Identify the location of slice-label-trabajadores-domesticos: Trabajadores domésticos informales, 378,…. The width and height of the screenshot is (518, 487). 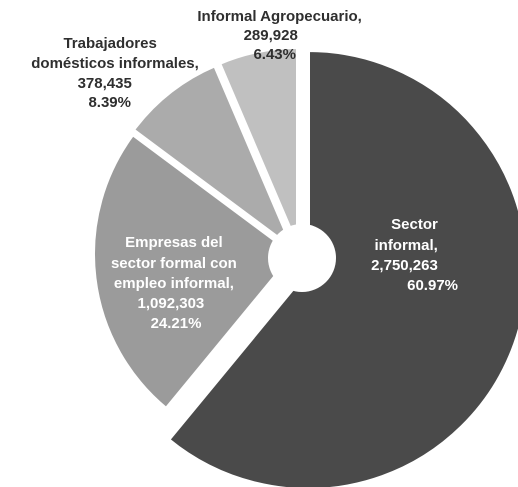
(117, 73).